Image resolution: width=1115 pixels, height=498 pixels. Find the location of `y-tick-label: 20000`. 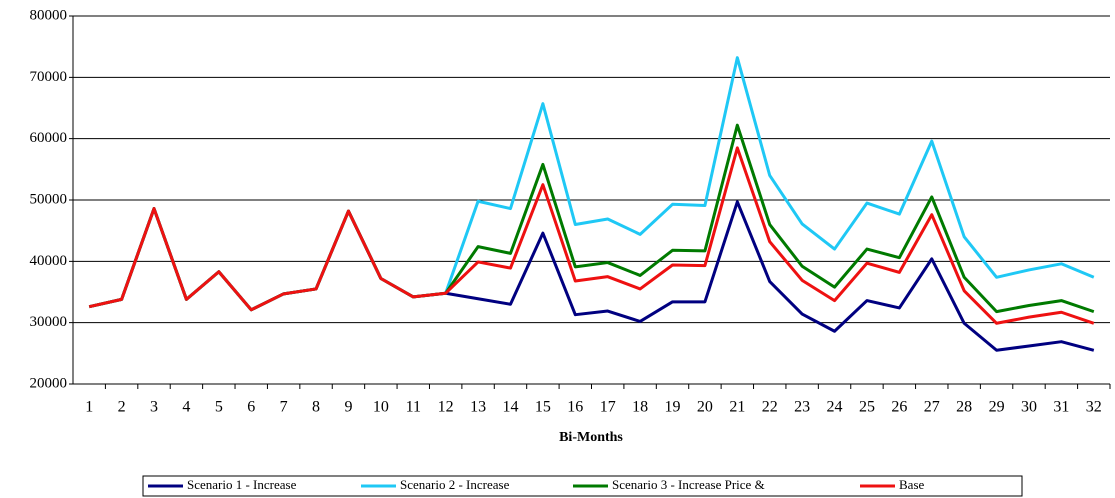

y-tick-label: 20000 is located at coordinates (49, 383).